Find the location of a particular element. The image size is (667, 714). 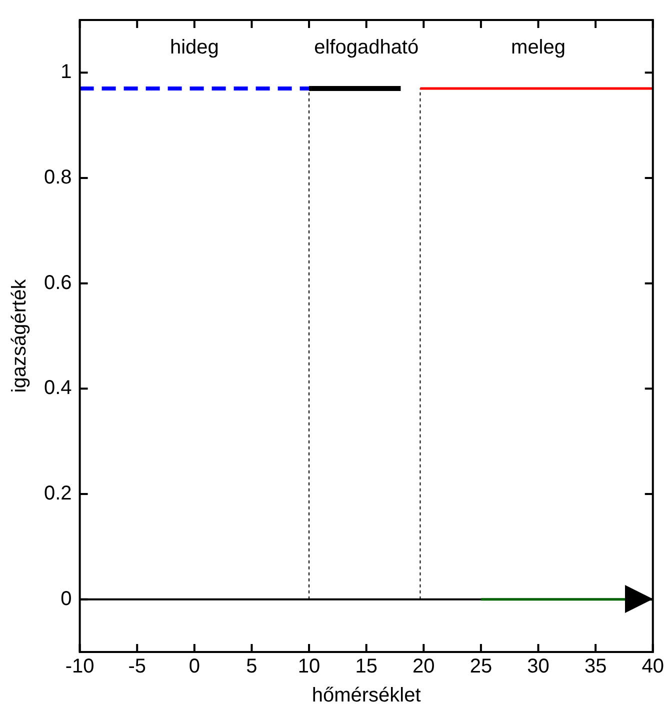

x-tick-label: -10 is located at coordinates (79, 667).